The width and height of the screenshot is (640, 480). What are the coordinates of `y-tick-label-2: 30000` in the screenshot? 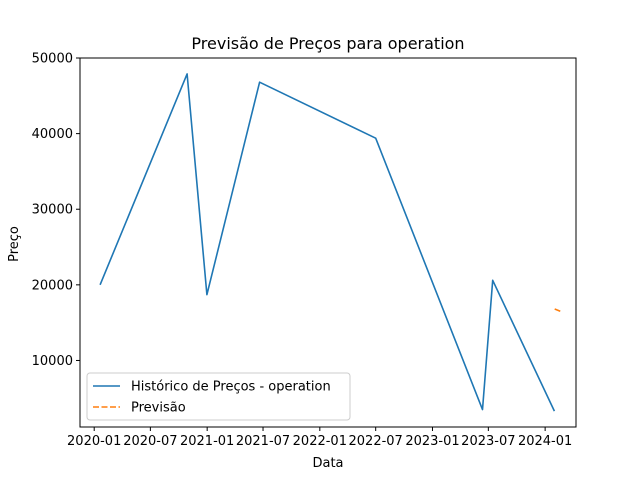 It's located at (52, 210).